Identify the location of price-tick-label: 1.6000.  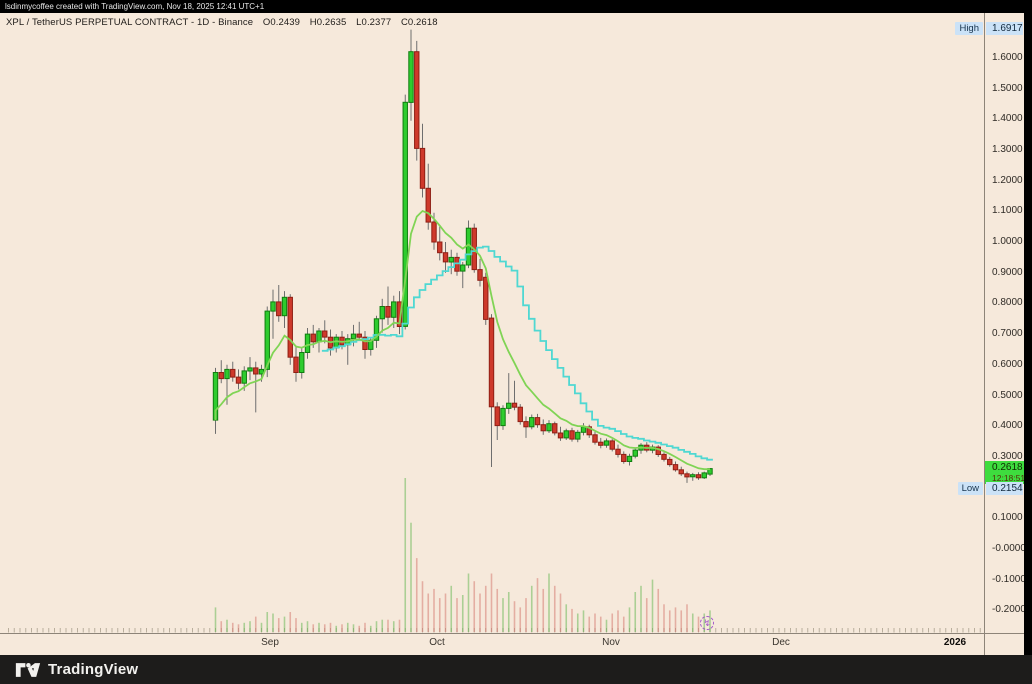
(1007, 57).